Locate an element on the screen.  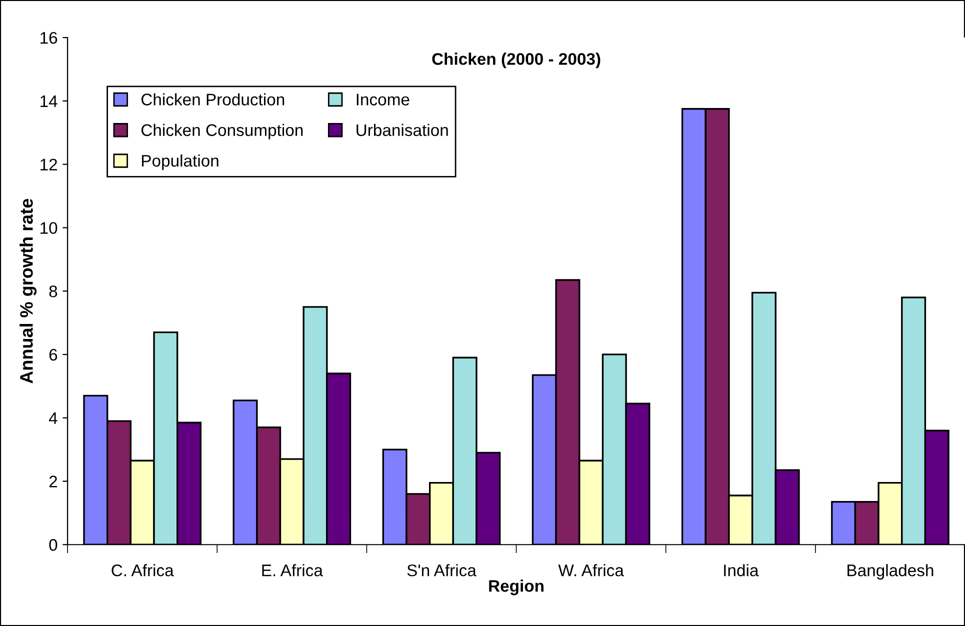
y-tick-label: 4 is located at coordinates (53, 418).